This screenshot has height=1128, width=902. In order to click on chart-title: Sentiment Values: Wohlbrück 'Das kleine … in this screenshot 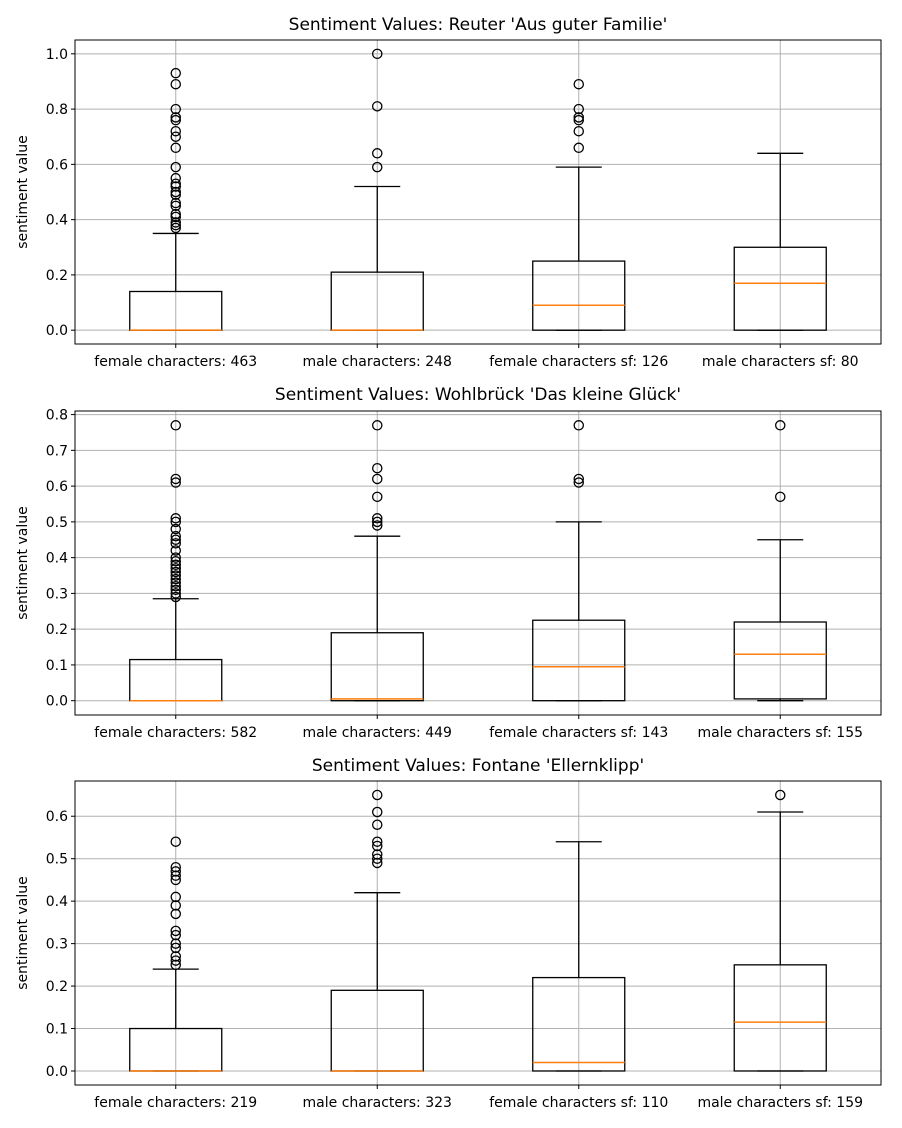, I will do `click(478, 395)`.